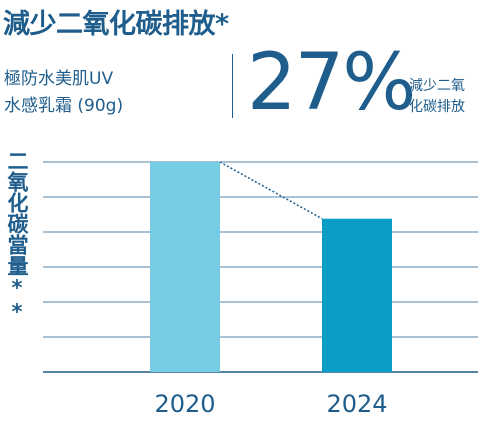 The width and height of the screenshot is (482, 432). I want to click on y-axis-label: 二氧化碳當量**, so click(17, 237).